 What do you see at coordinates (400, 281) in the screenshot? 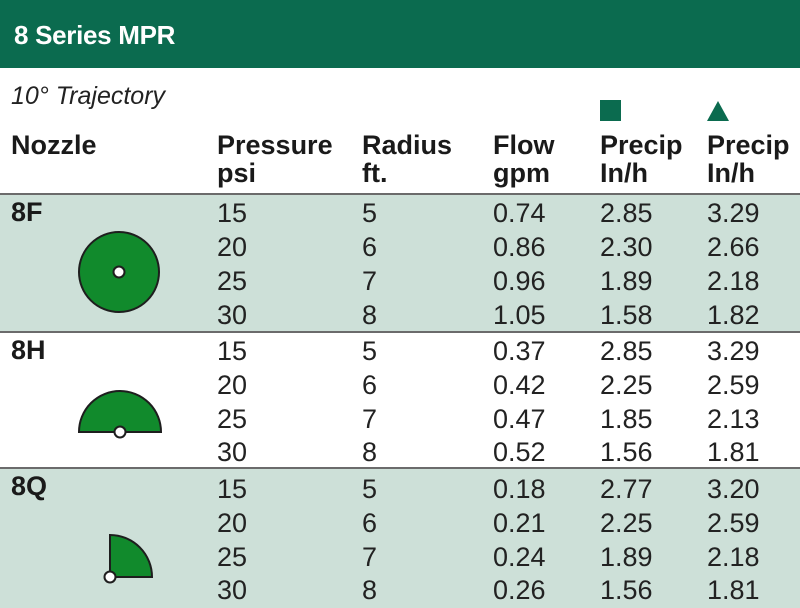
I see `table-row: 25 7 0.96 1.89 2.18` at bounding box center [400, 281].